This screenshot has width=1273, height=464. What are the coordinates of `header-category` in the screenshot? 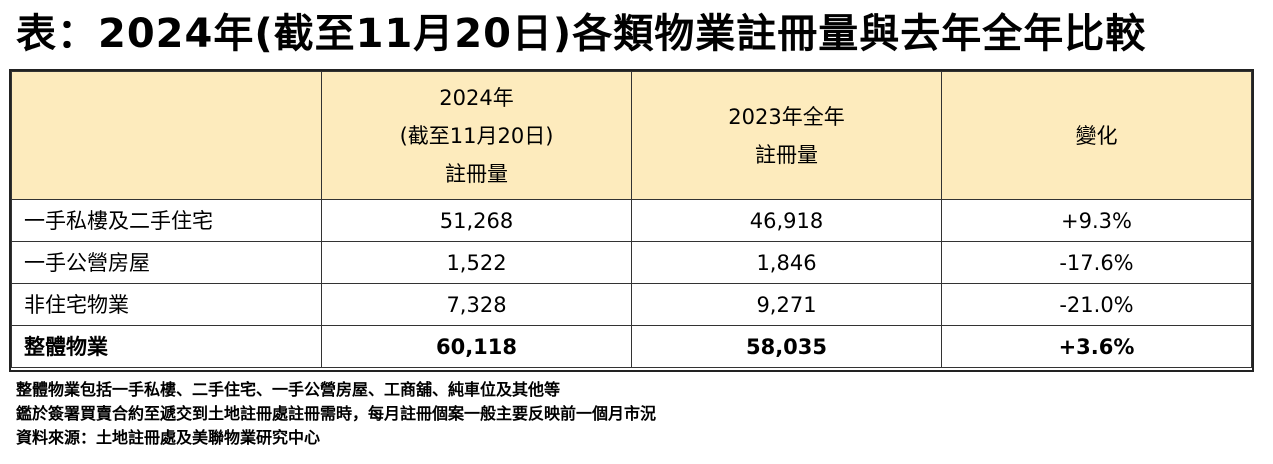 It's located at (166, 135).